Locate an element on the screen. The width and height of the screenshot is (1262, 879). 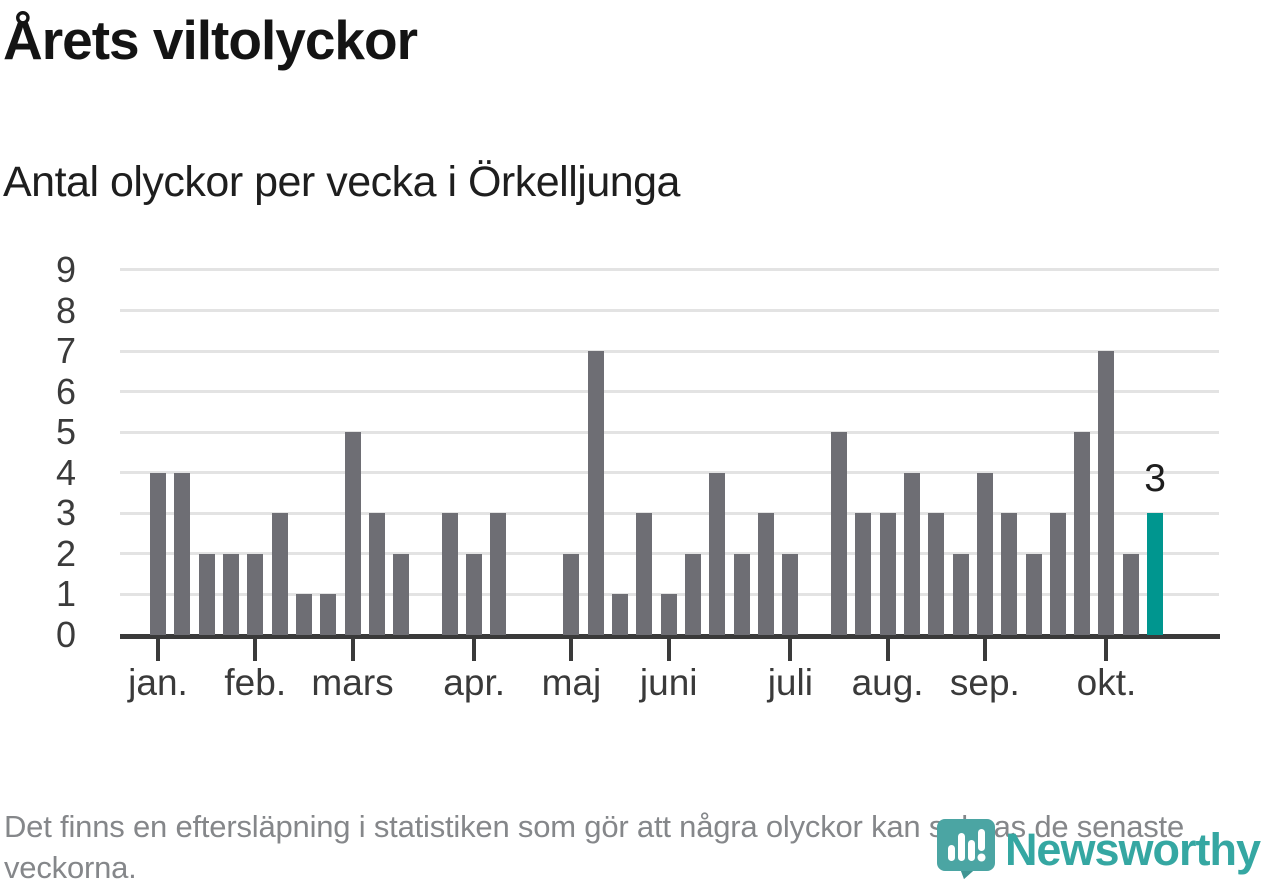
month-label-mars: mars is located at coordinates (352, 682).